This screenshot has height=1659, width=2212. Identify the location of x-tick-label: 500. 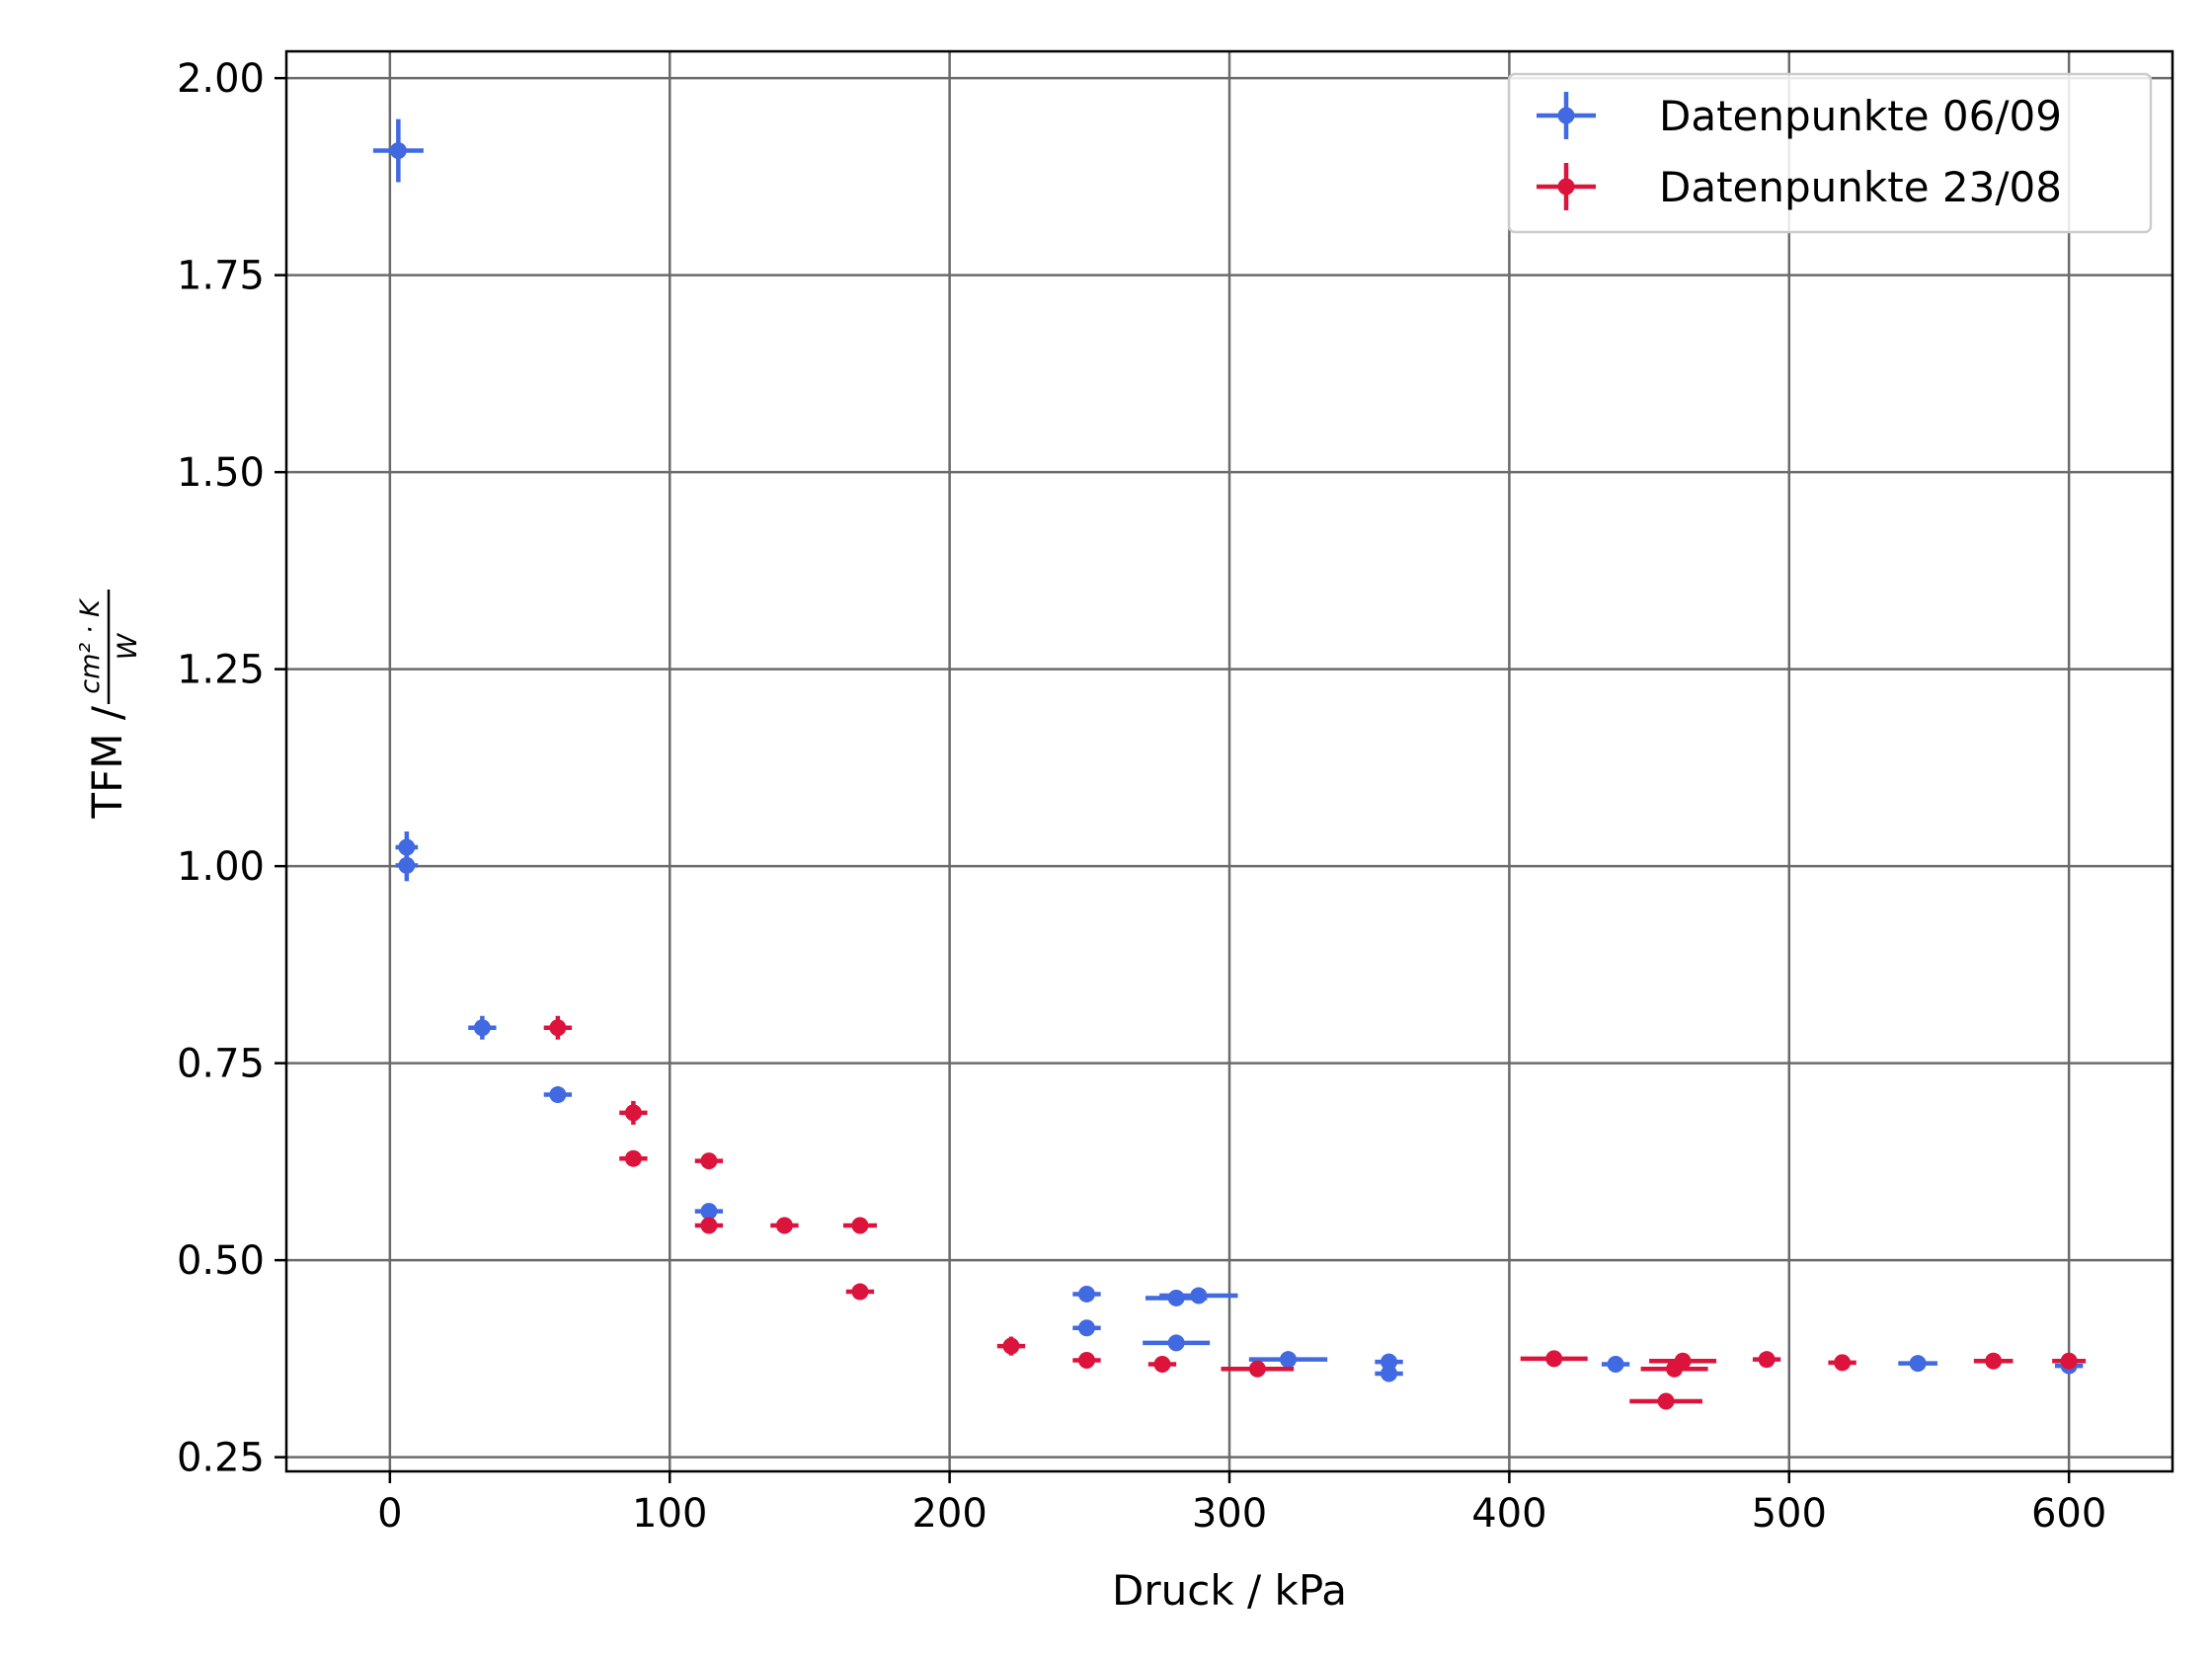
(1790, 1514).